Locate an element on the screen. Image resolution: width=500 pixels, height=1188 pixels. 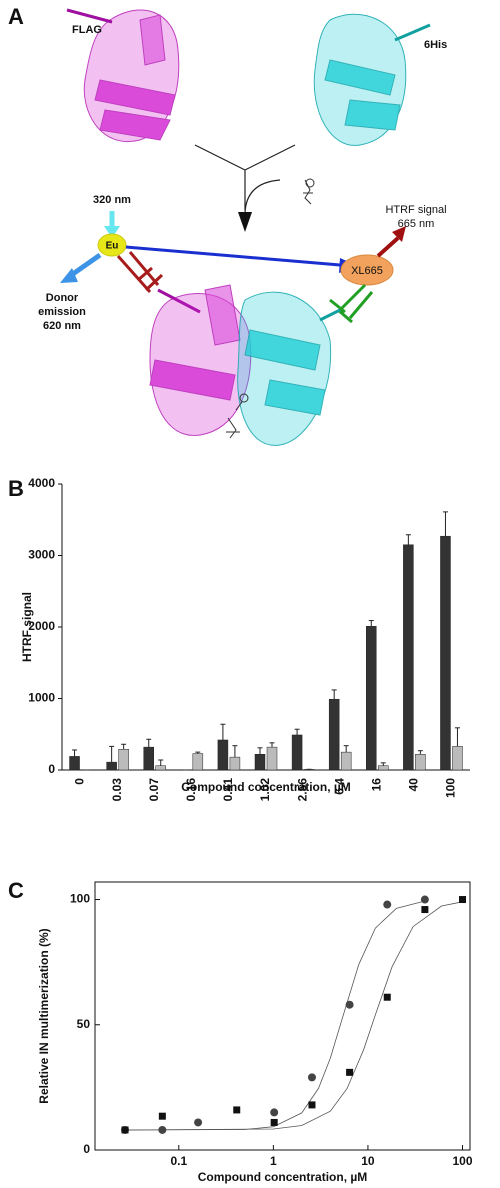
y-tick-label: 50 is located at coordinates (84, 1024).